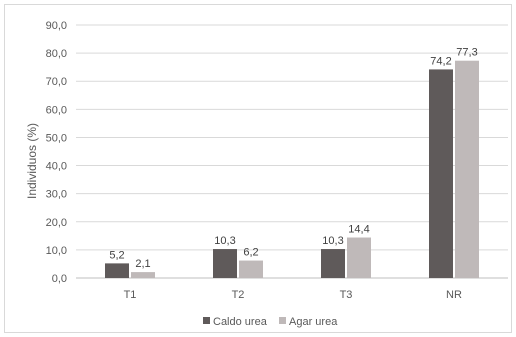 This screenshot has height=337, width=516. Describe the element at coordinates (56, 138) in the screenshot. I see `y-tick-label: 50,0` at that location.